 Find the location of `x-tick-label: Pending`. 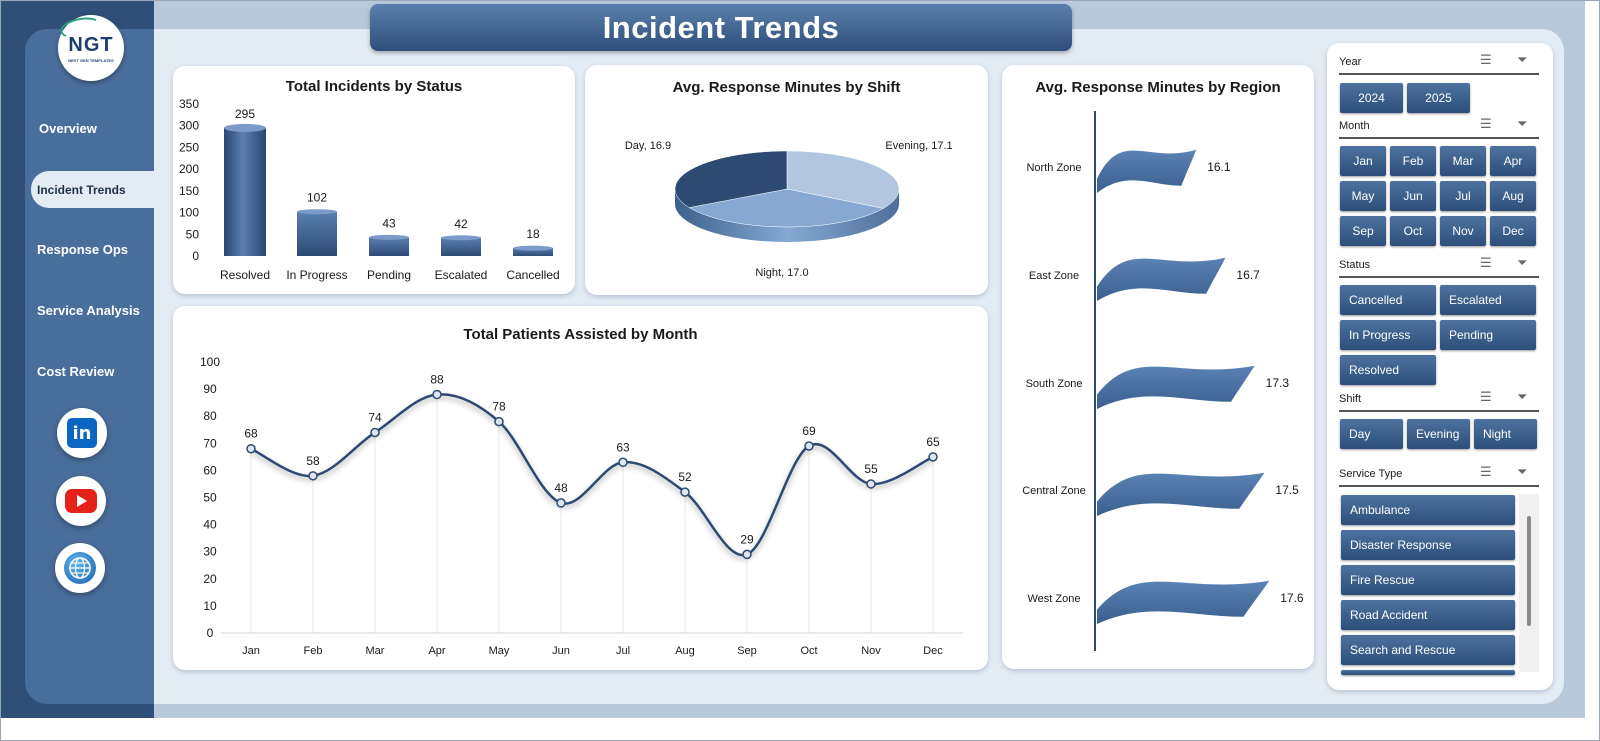

x-tick-label: Pending is located at coordinates (389, 275).